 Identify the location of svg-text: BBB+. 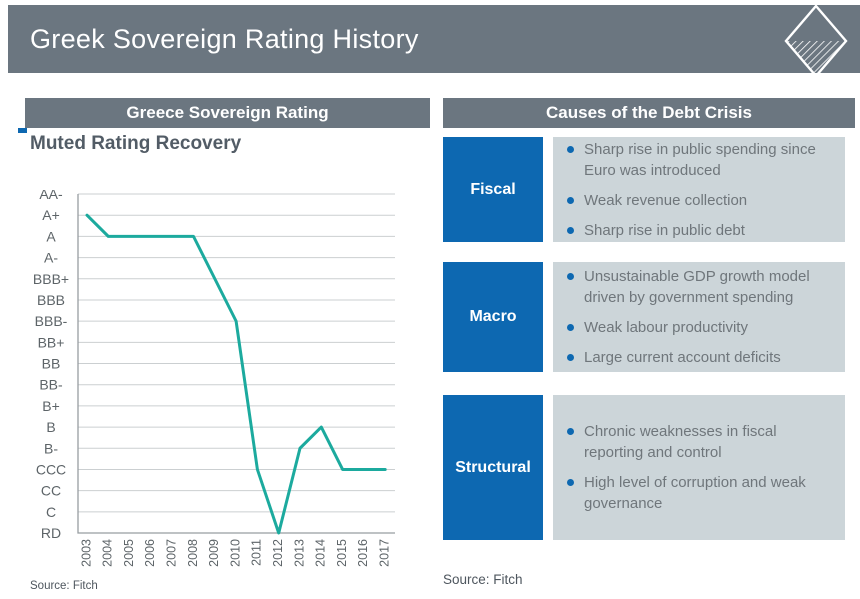
(51, 279).